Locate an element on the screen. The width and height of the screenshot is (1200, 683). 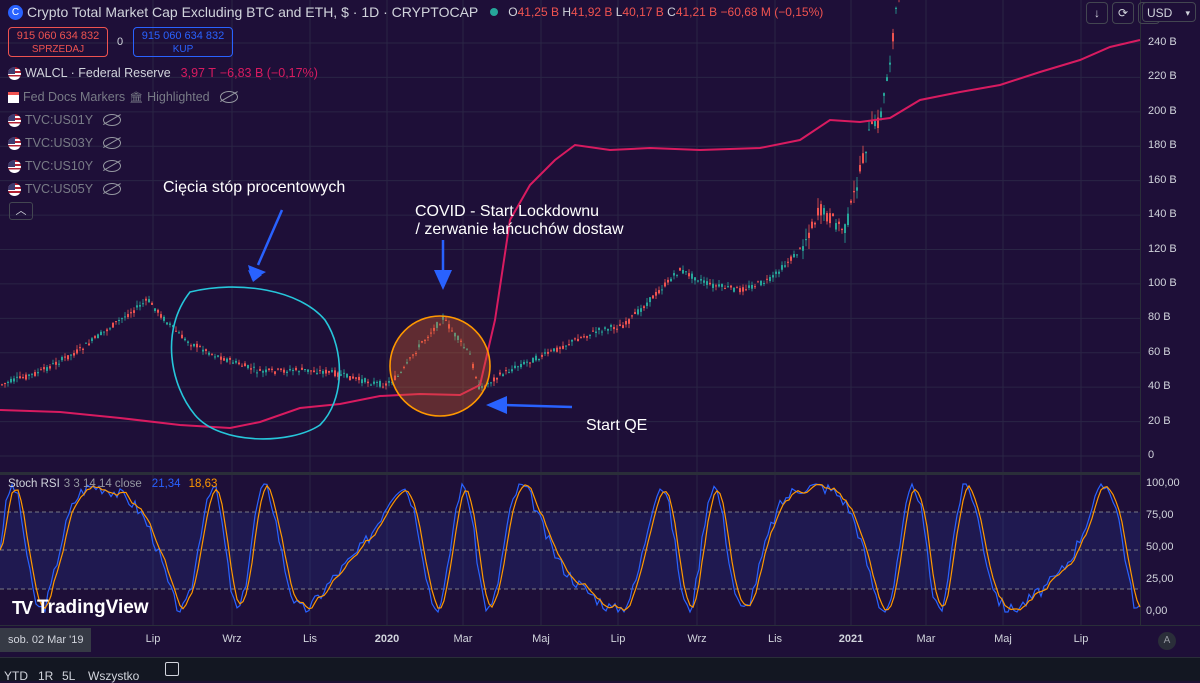
fed-markers-legend: Fed Docs Markers 🏛 Highlighted is located at coordinates (123, 97).